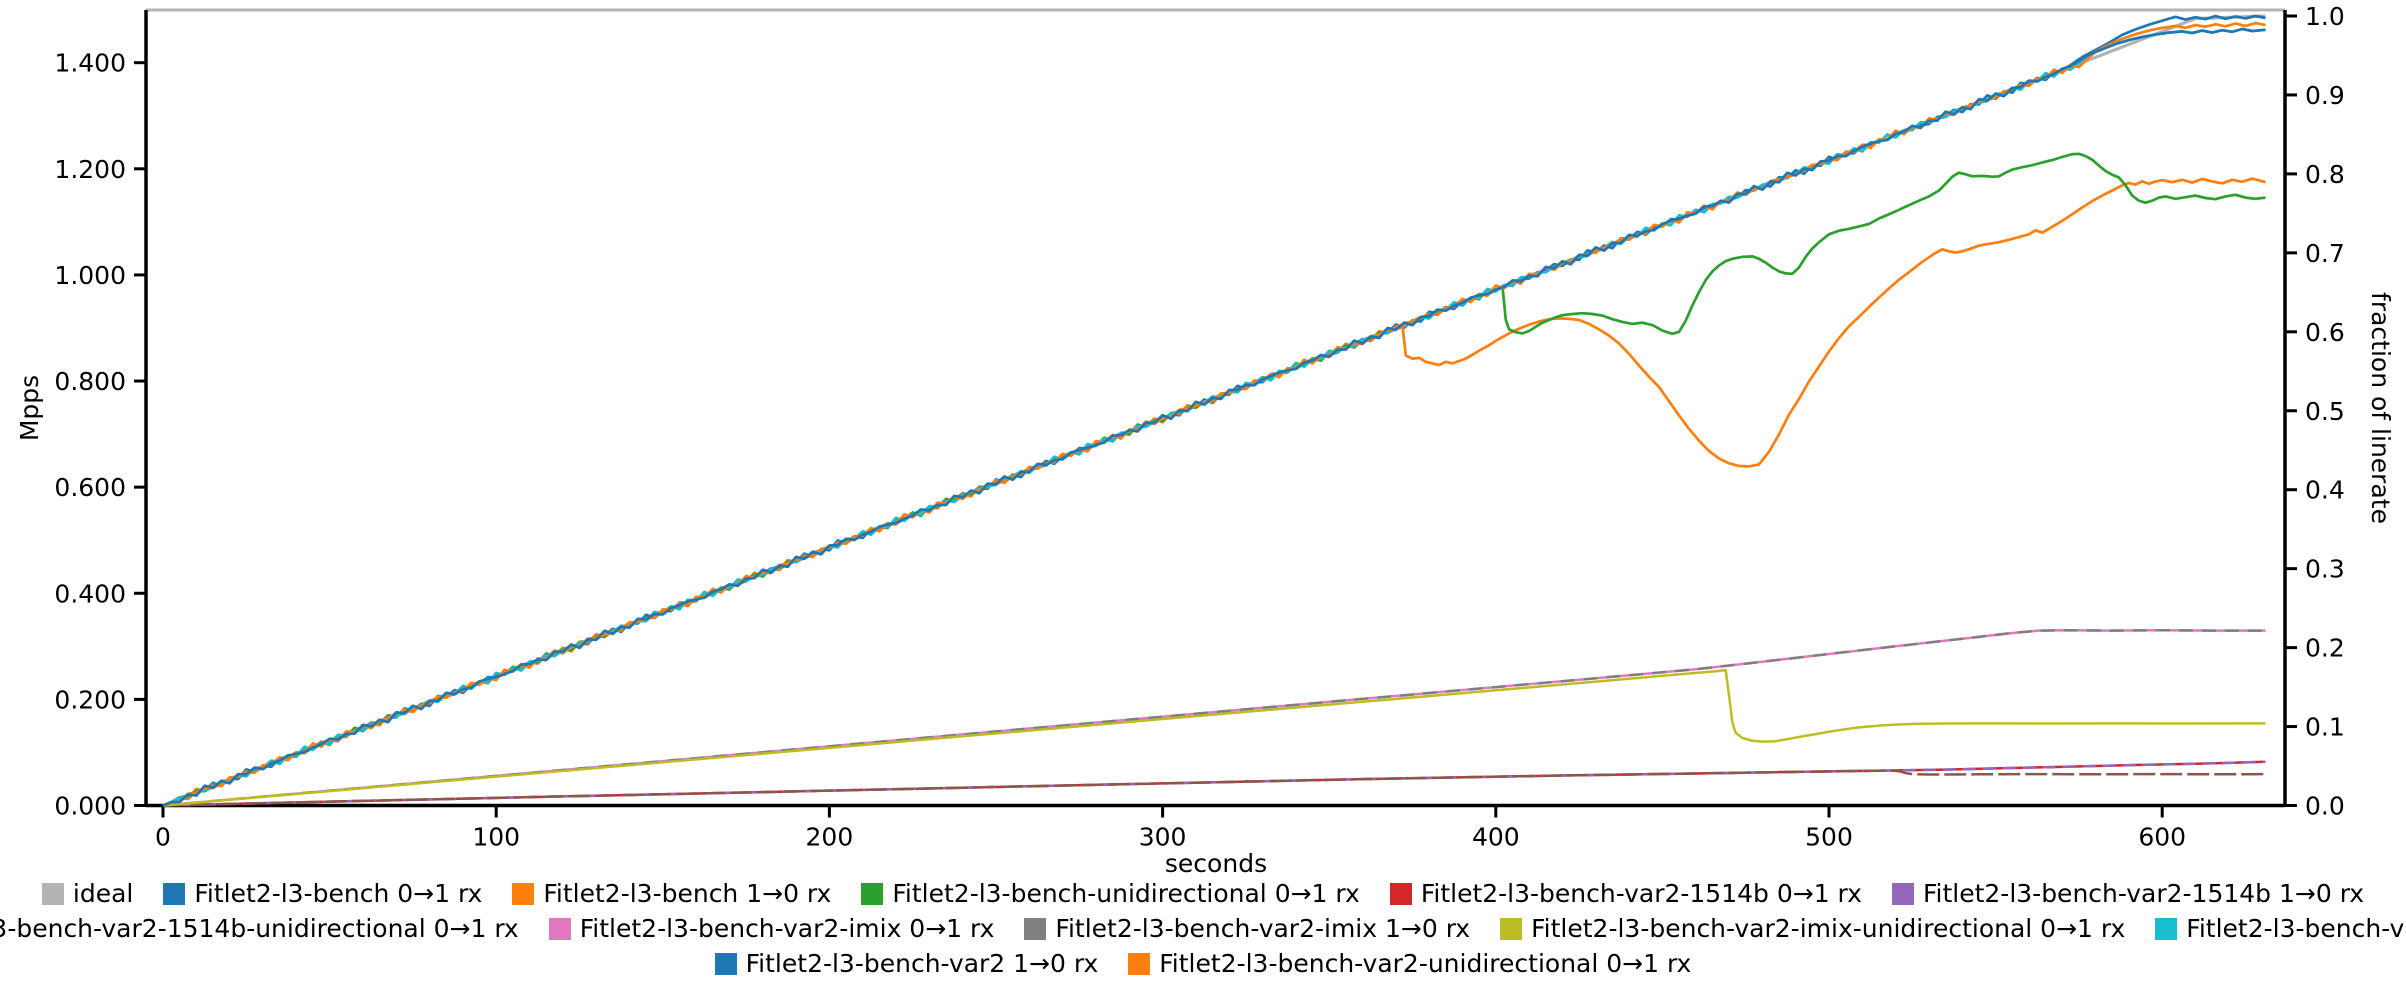  What do you see at coordinates (787, 928) in the screenshot?
I see `legend-label: Fitlet2-l3-bench-var2-imix 0→1 rx` at bounding box center [787, 928].